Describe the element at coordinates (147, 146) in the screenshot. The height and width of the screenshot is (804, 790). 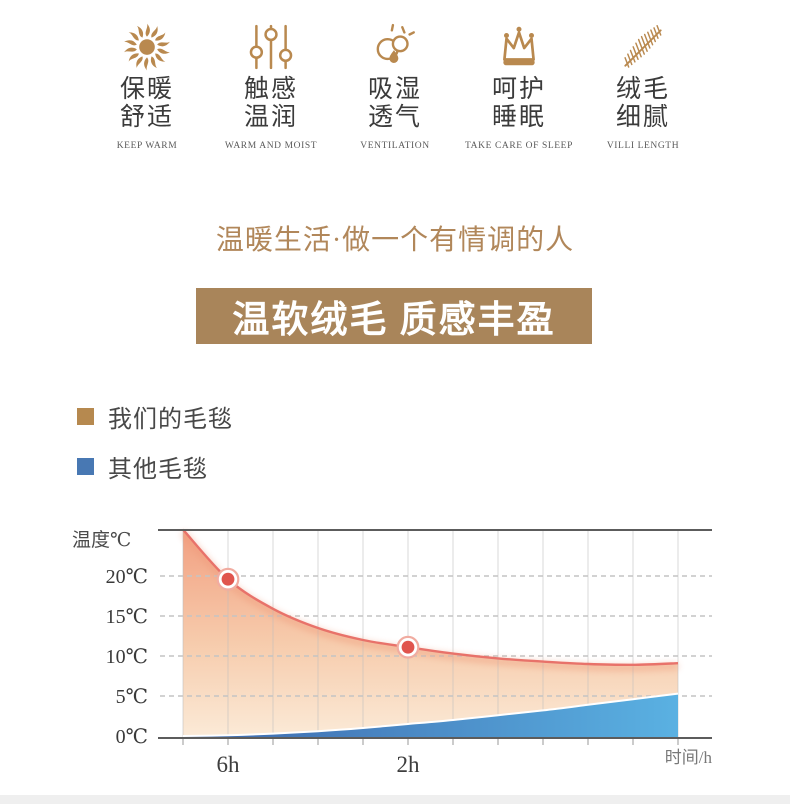
I see `feature-caption: KEEP WARM` at that location.